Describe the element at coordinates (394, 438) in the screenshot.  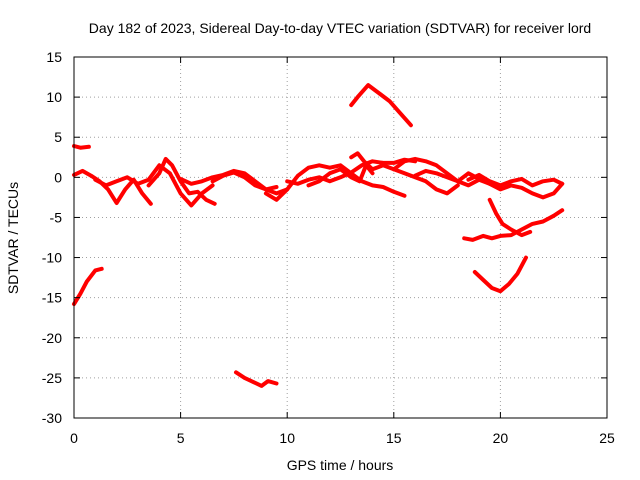
I see `x-tick-label: 15` at that location.